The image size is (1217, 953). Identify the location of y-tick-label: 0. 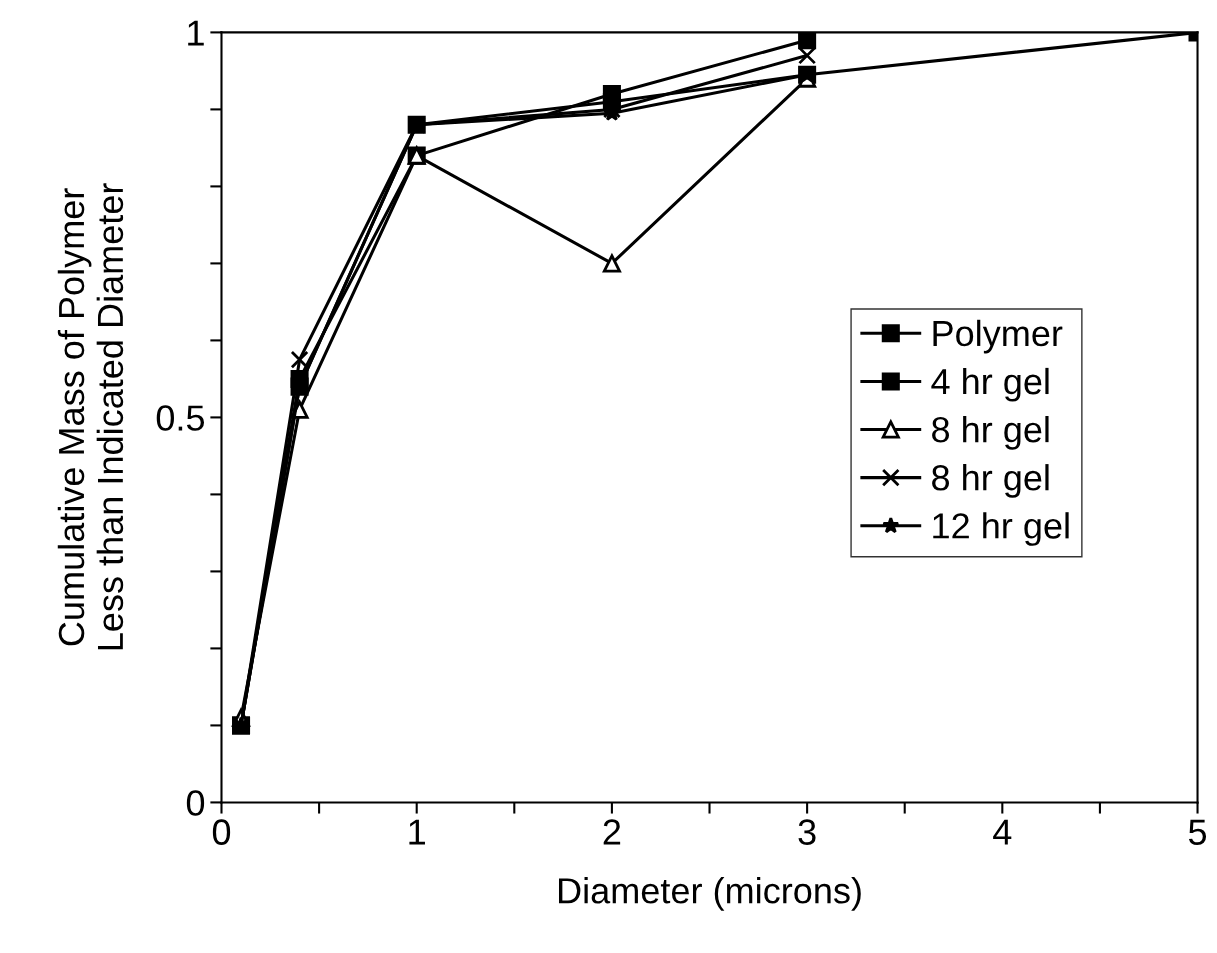
(195, 803).